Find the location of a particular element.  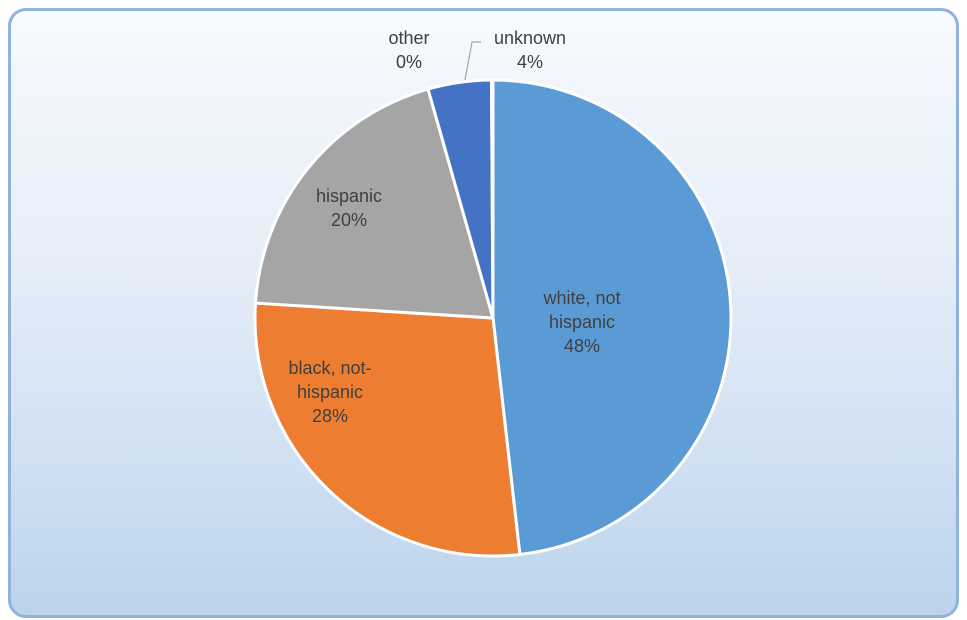

percent-label: 20% is located at coordinates (349, 220).